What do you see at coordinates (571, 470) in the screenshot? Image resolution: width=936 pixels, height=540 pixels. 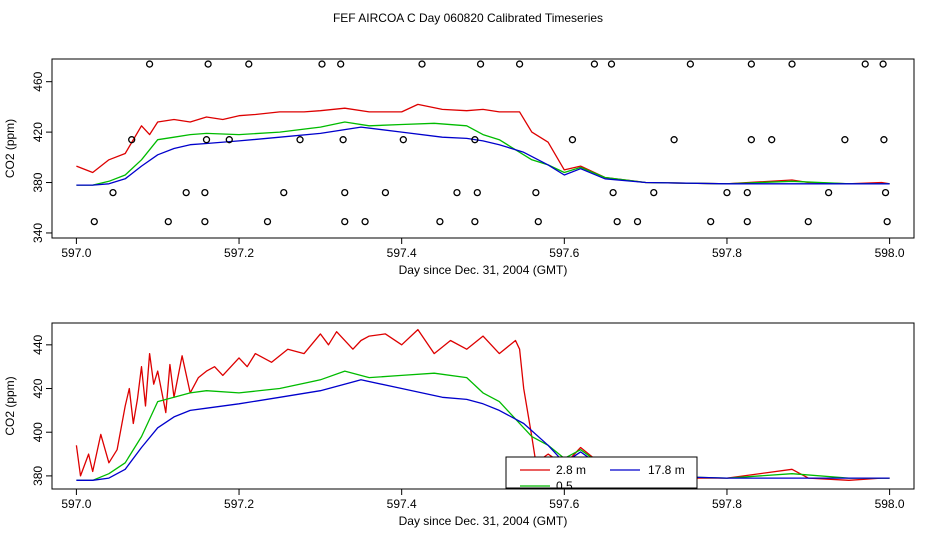 I see `legend-label: 2.8 m` at bounding box center [571, 470].